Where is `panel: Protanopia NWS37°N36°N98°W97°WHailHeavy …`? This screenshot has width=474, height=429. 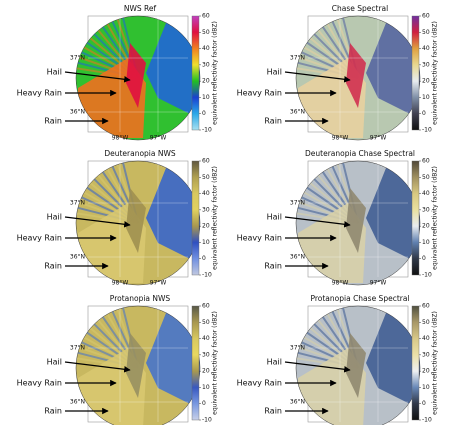 panel: Protanopia NWS37°N36°N98°W97°WHailHeavy … is located at coordinates (118, 361).